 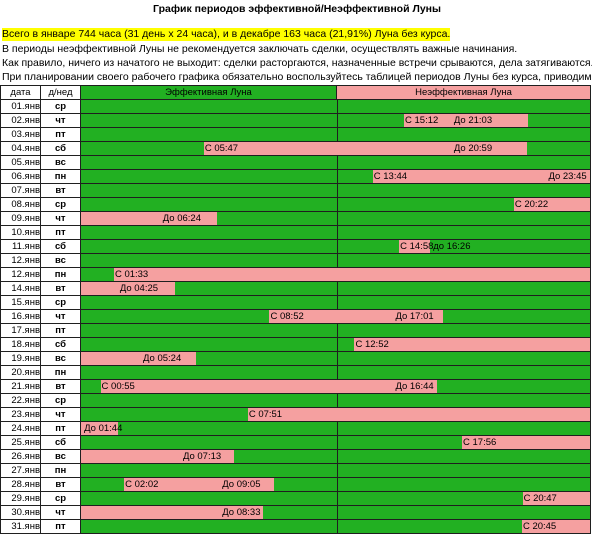 I want to click on table-row: 05.янв вс, so click(x=295, y=162).